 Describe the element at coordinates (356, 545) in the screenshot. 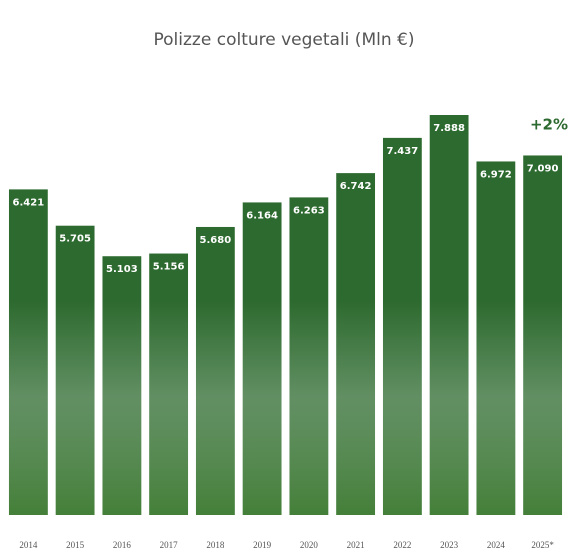

I see `x-tick-label: 2021` at that location.